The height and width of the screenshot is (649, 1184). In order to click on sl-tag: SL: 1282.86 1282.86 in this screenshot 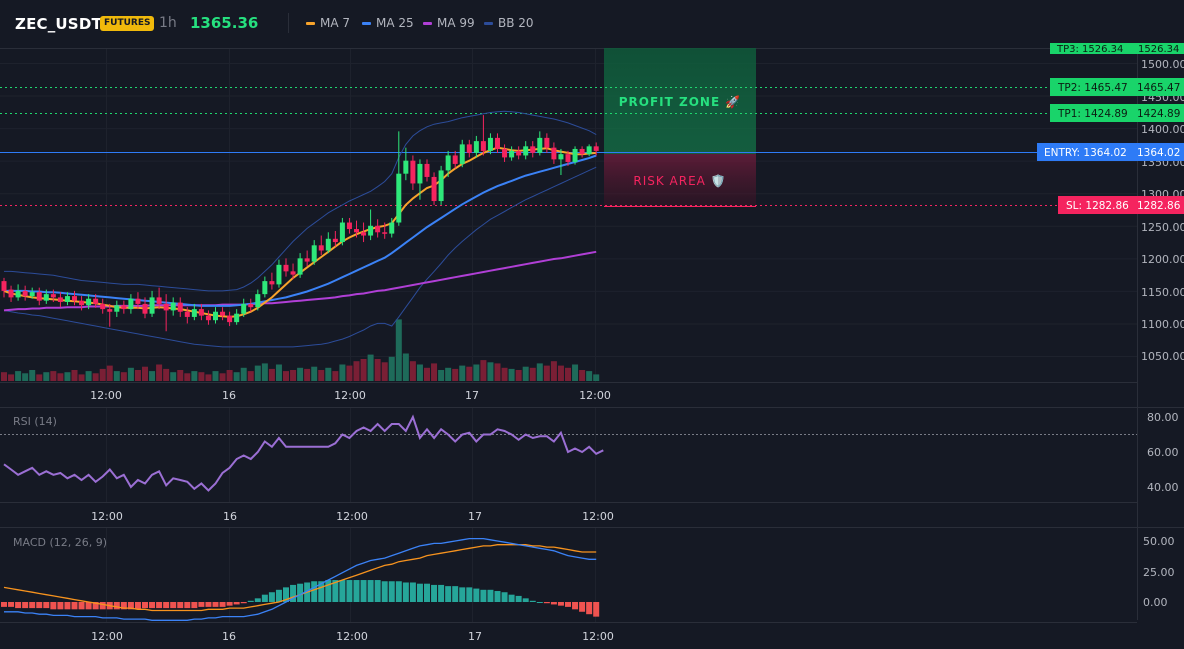, I will do `click(1121, 205)`.